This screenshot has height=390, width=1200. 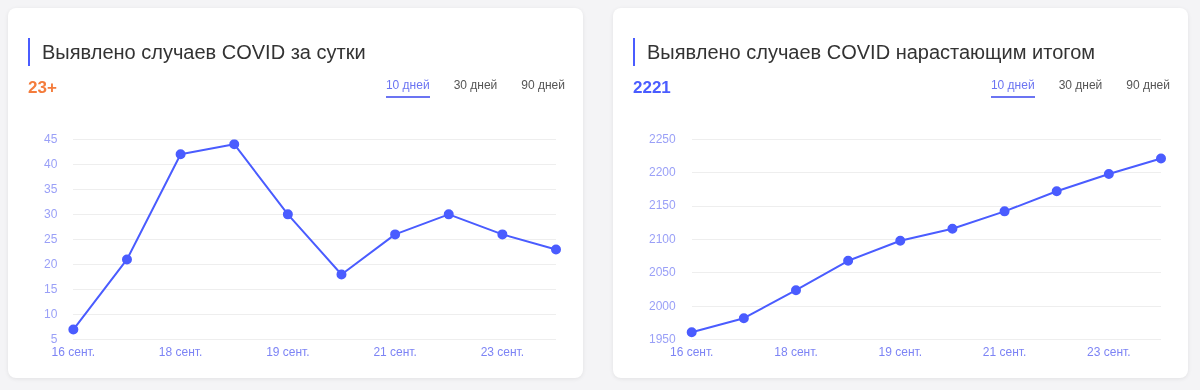 I want to click on y-tick-label: 1950, so click(x=662, y=338).